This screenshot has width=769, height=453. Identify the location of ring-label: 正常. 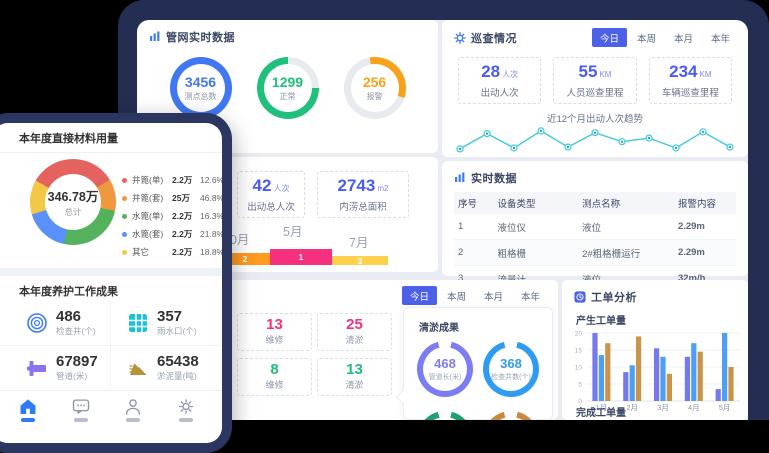
(287, 96).